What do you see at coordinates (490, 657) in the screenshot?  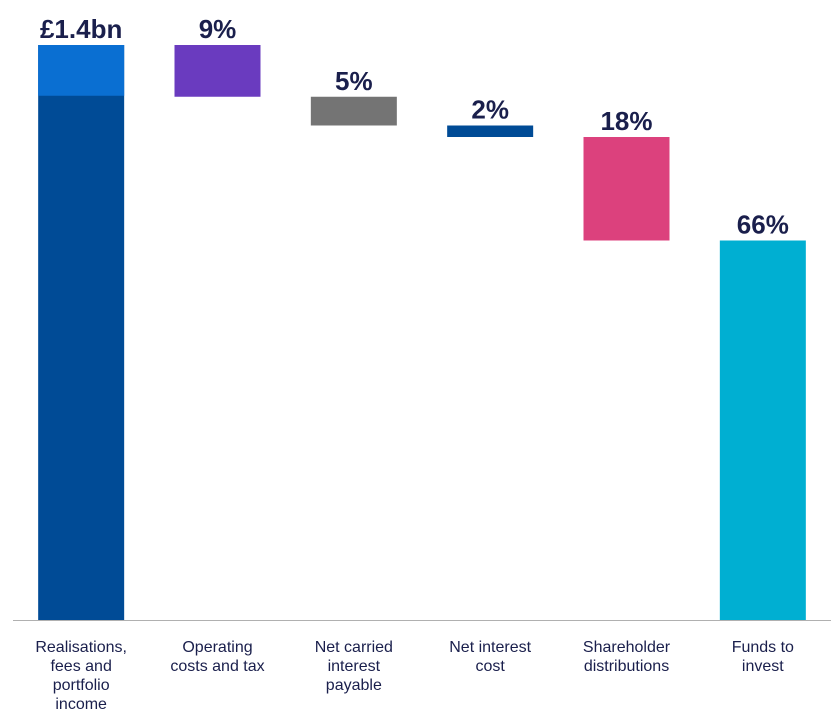 I see `x-tick-label: Net interest cost` at bounding box center [490, 657].